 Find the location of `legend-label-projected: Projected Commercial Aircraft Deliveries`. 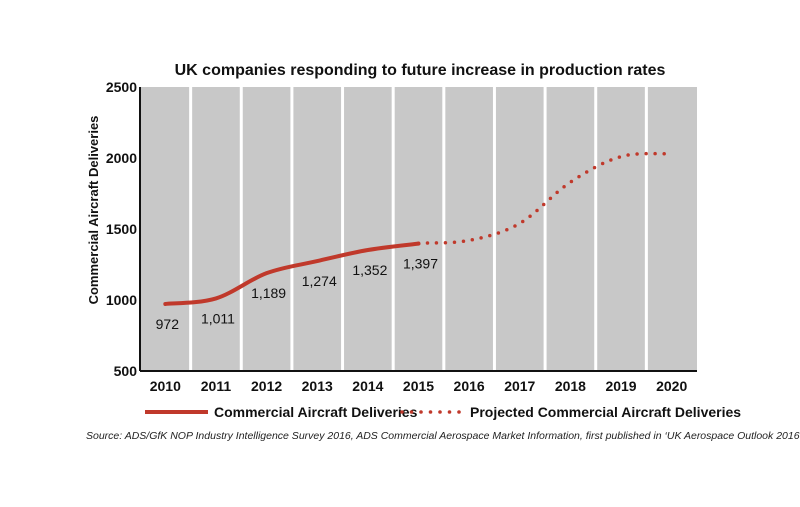

legend-label-projected: Projected Commercial Aircraft Deliveries is located at coordinates (605, 412).